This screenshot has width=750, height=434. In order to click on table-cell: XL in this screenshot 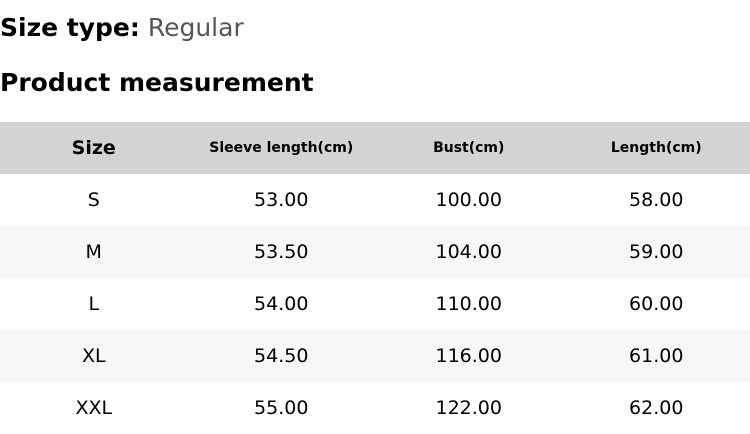, I will do `click(93, 356)`.